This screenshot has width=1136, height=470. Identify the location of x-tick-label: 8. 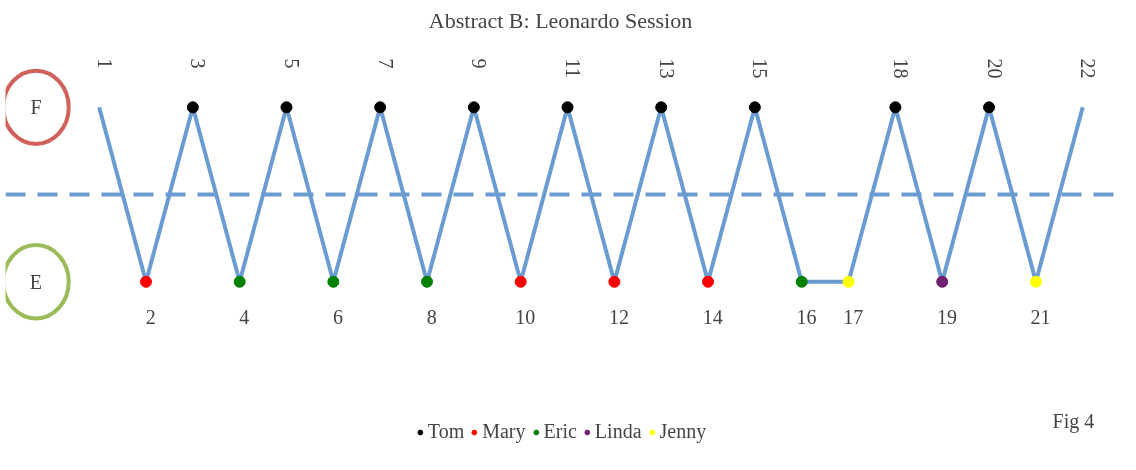
(431, 316).